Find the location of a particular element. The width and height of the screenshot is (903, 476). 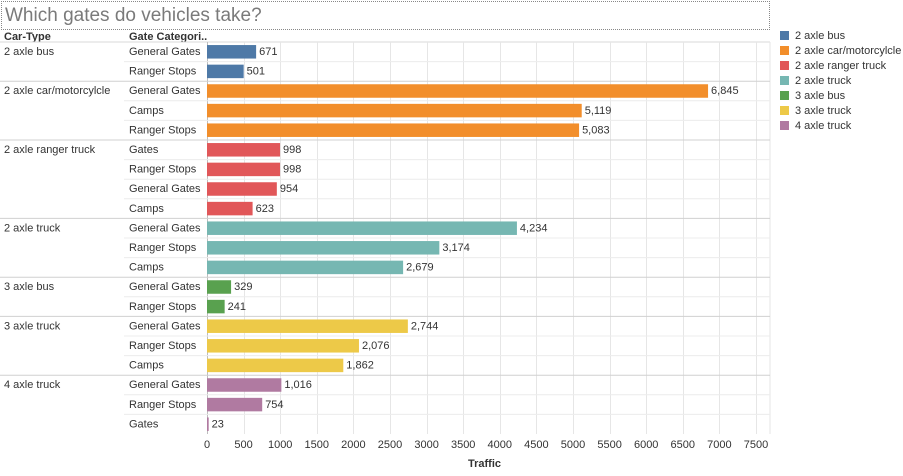

data-label: 241 is located at coordinates (237, 307).